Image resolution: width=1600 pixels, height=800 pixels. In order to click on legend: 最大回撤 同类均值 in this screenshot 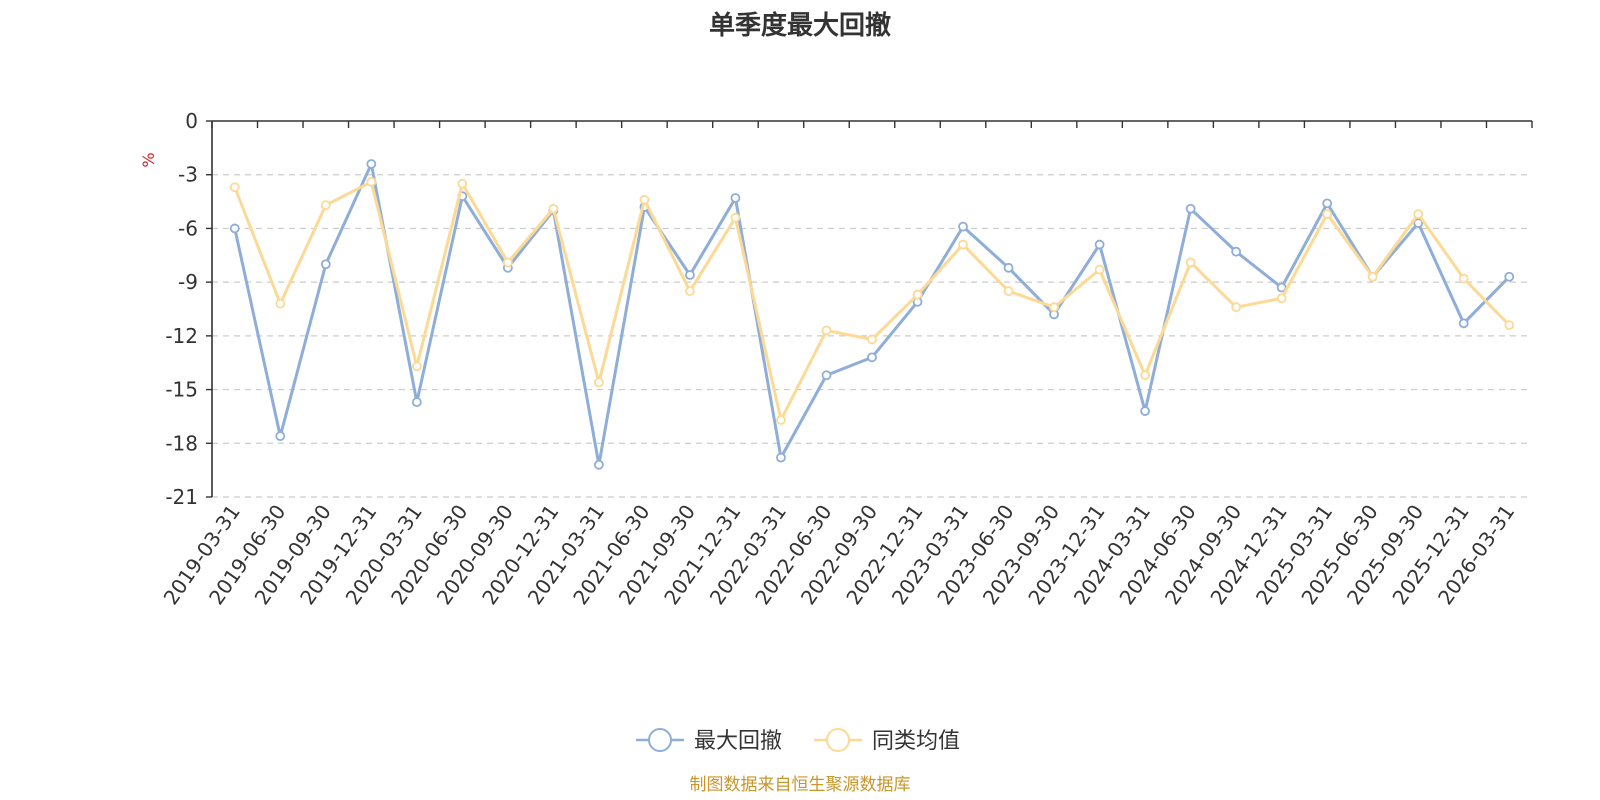, I will do `click(798, 741)`.